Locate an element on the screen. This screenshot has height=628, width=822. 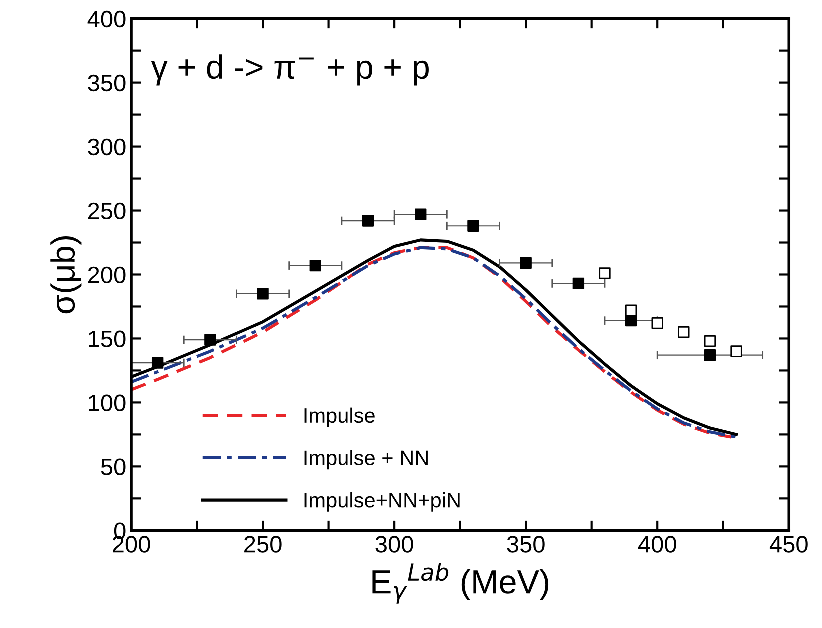
y-tick-label: 150 is located at coordinates (107, 339).